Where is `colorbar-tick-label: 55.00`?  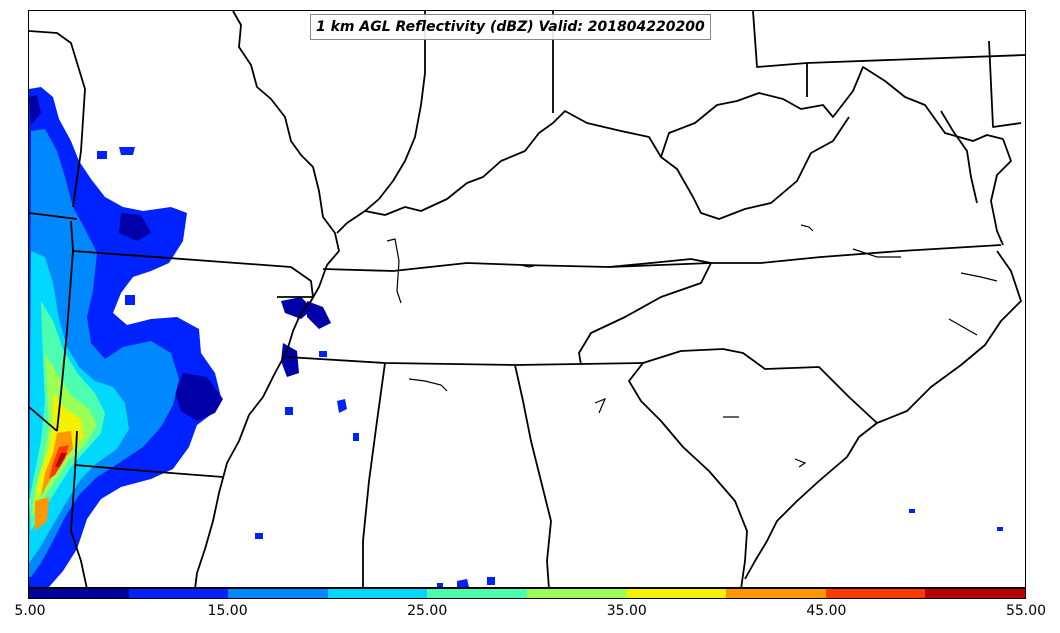 colorbar-tick-label: 55.00 is located at coordinates (1026, 611).